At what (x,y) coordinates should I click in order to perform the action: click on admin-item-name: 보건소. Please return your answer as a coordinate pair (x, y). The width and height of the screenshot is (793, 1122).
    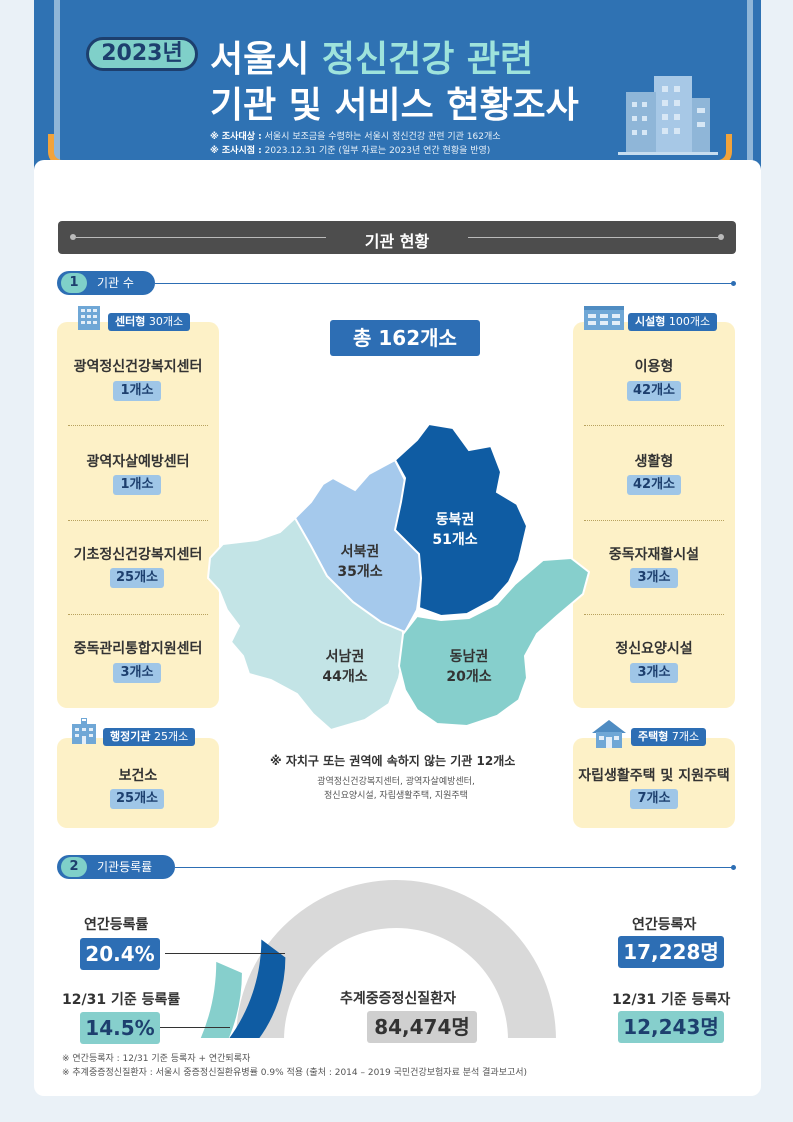
    Looking at the image, I should click on (138, 776).